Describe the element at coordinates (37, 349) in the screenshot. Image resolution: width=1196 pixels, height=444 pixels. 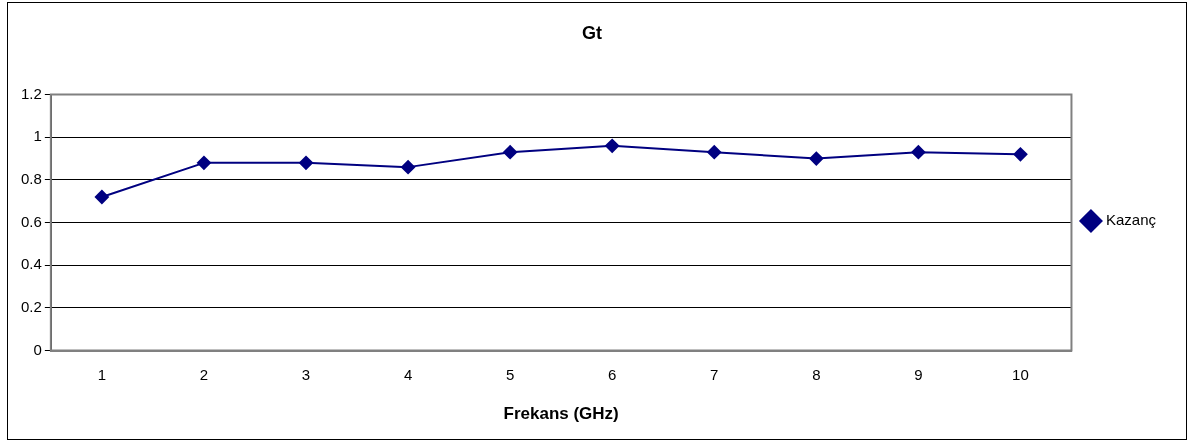
I see `y-tick-label: 0` at that location.